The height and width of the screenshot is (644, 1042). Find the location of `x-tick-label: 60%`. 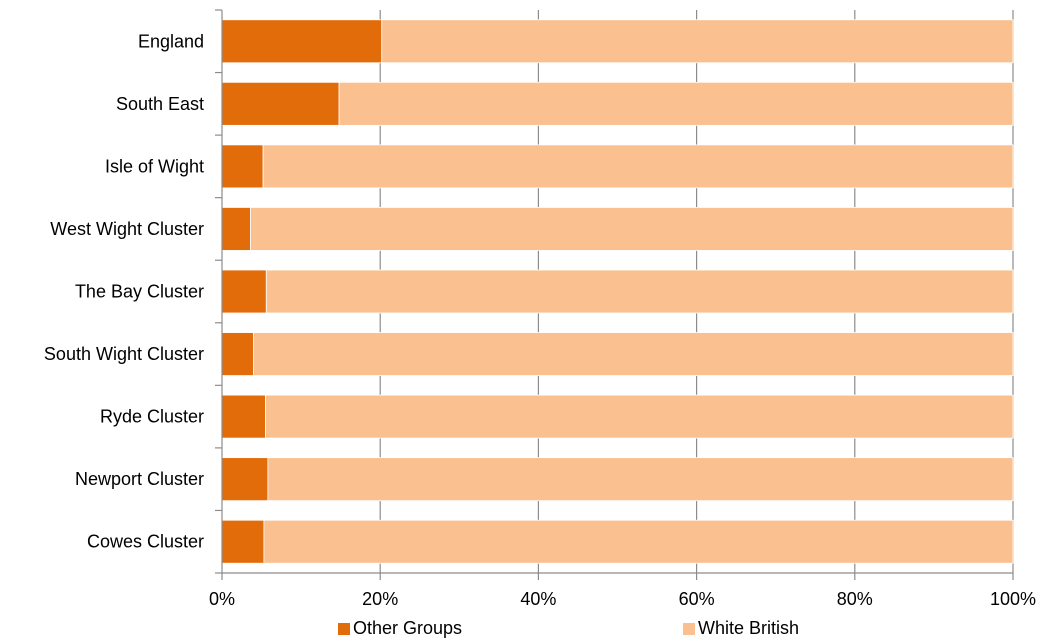

x-tick-label: 60% is located at coordinates (697, 599).